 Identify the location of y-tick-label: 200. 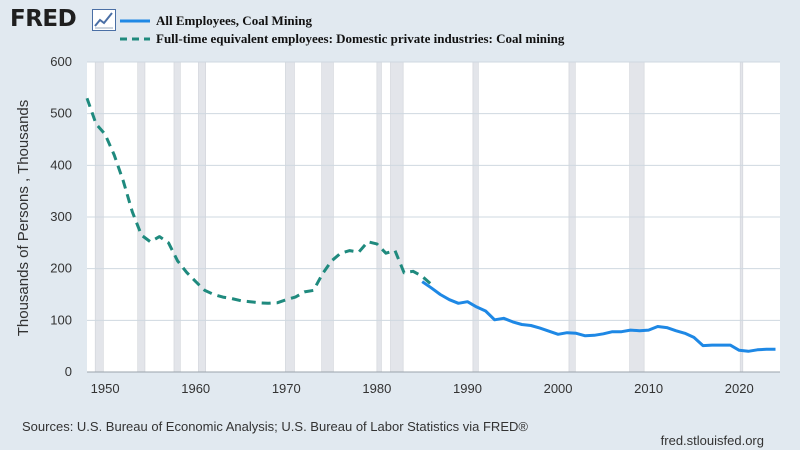
(61, 268).